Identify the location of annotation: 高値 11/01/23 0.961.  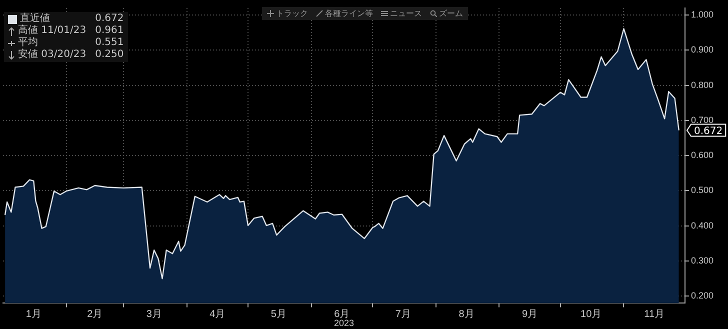
(71, 31).